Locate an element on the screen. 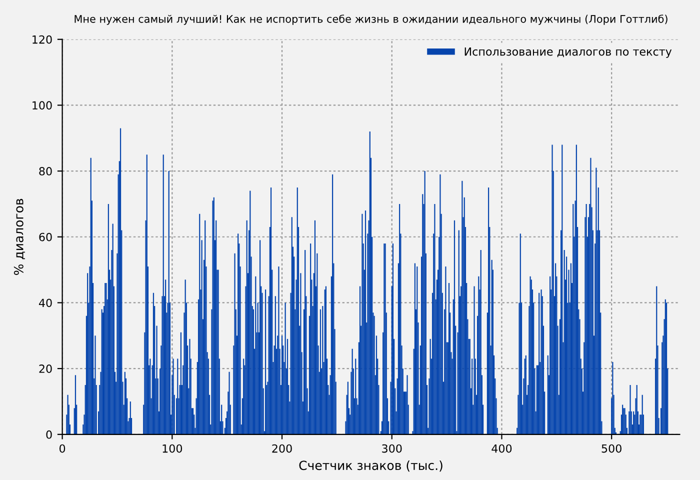 This screenshot has width=700, height=480. x-tick-label: 100 is located at coordinates (172, 448).